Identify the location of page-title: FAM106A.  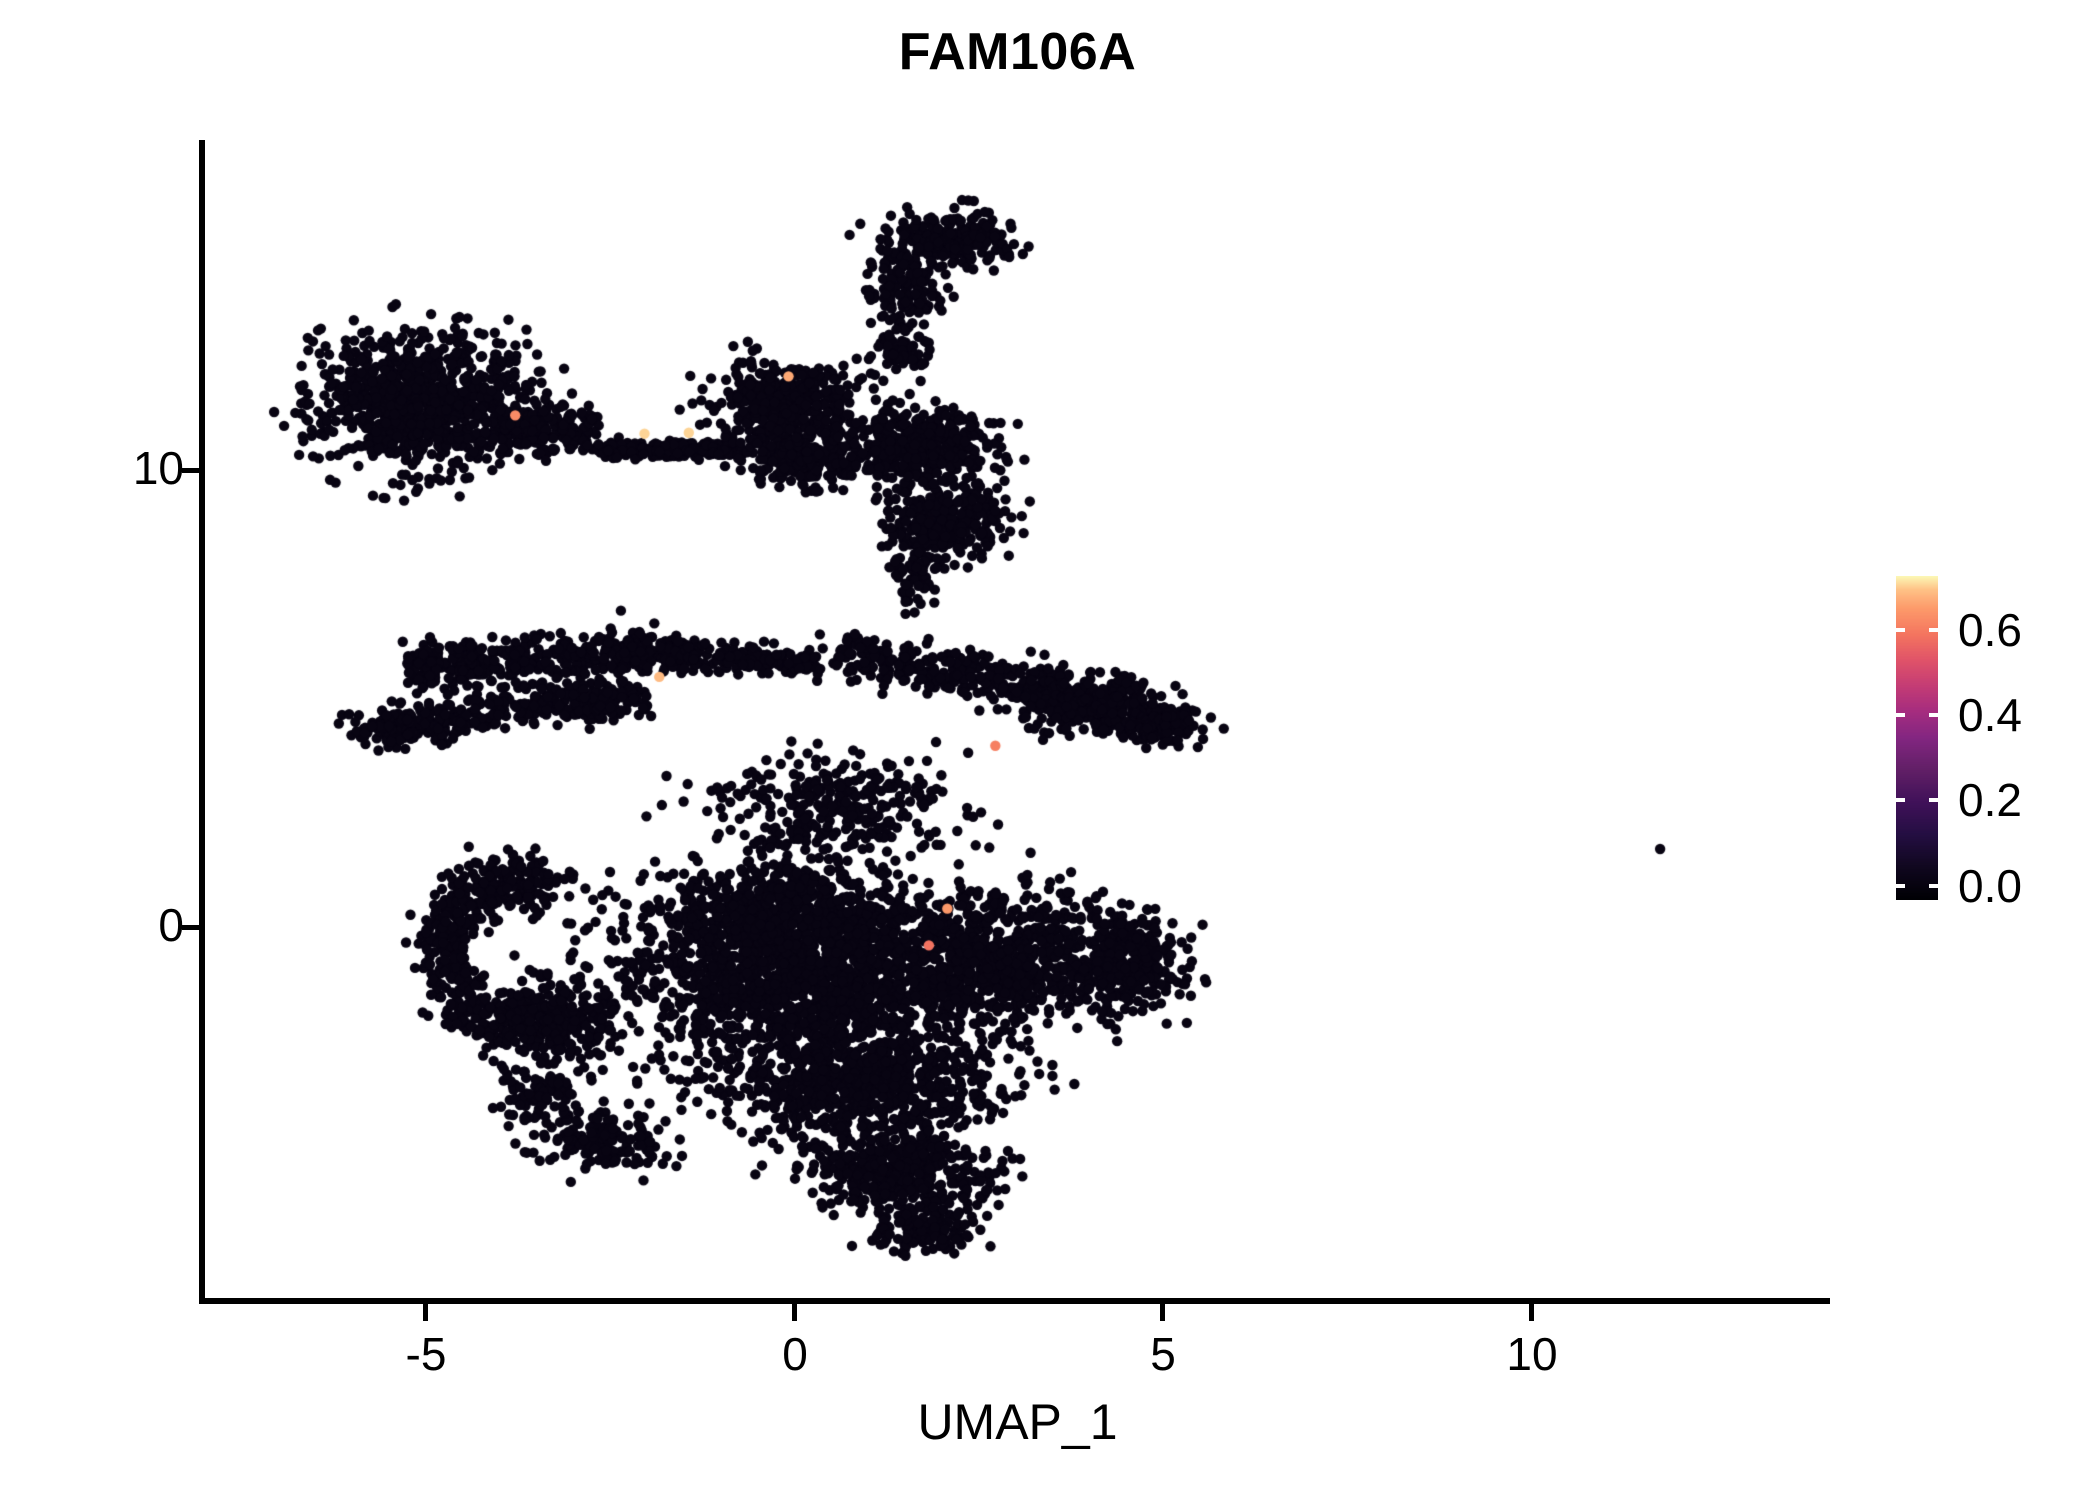
(1017, 52).